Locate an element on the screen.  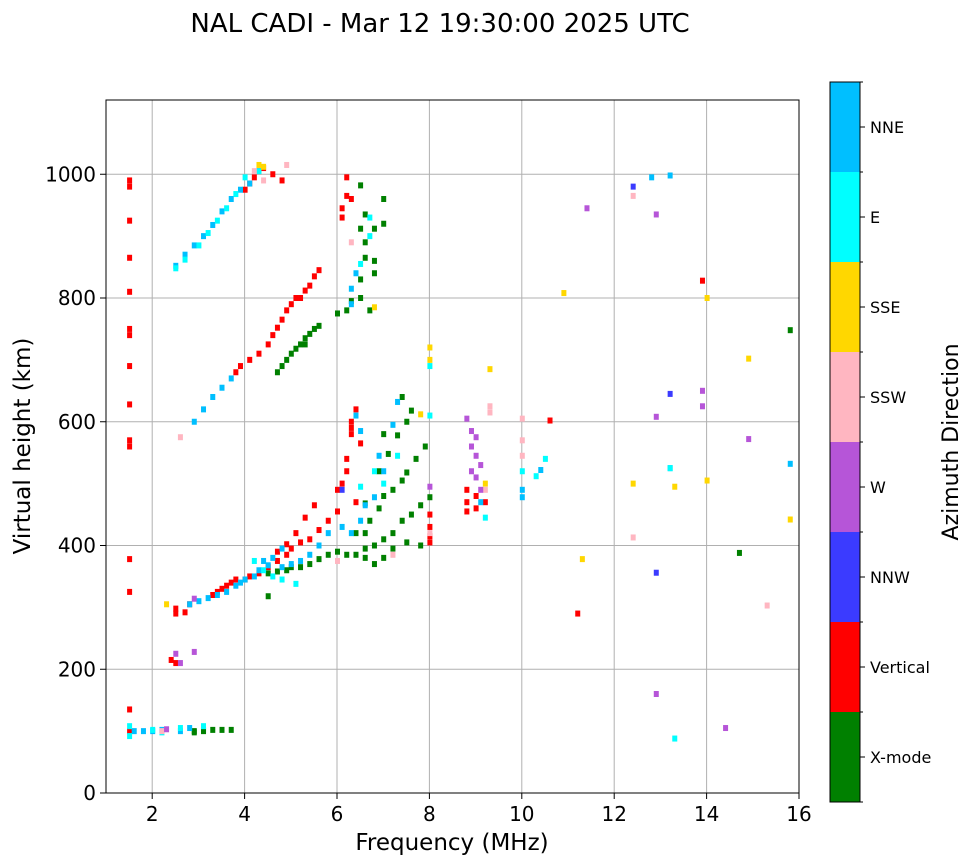
colorbar-label: NNE is located at coordinates (887, 127).